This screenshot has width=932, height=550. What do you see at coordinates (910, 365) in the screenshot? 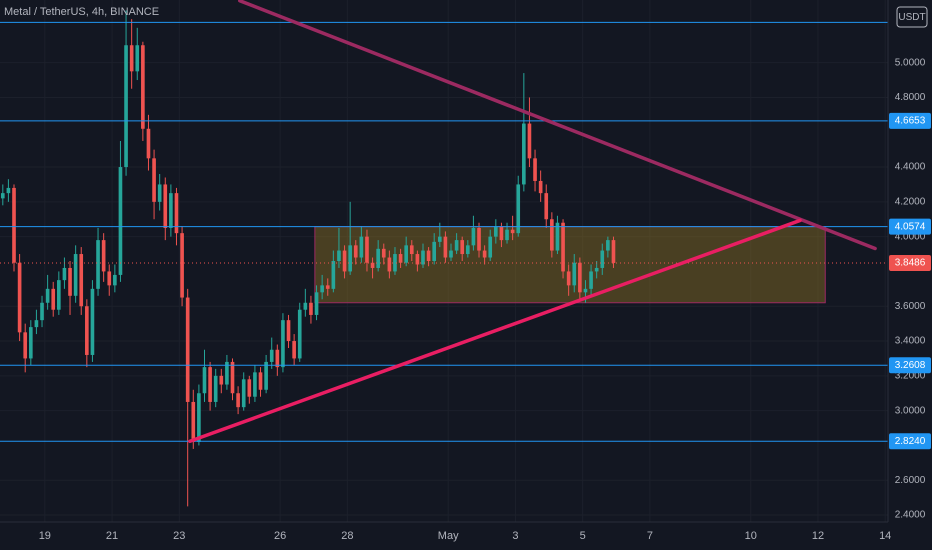
I see `level-label: 3.2608` at bounding box center [910, 365].